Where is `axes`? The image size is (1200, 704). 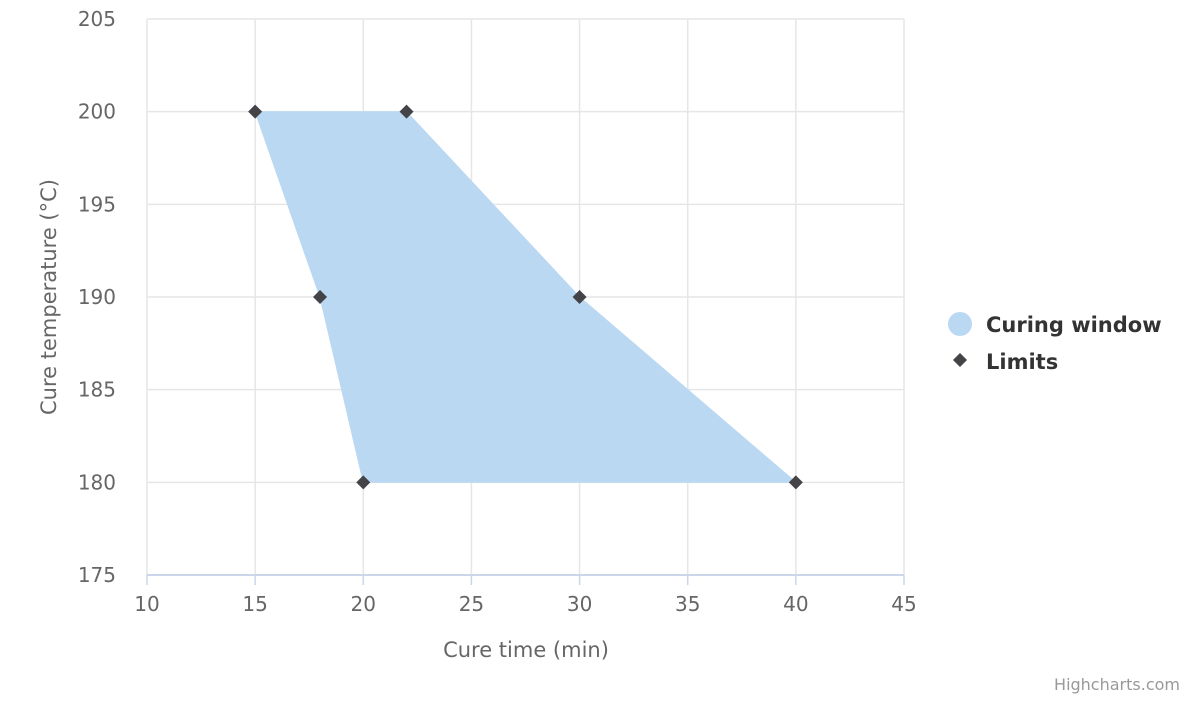 axes is located at coordinates (525, 579).